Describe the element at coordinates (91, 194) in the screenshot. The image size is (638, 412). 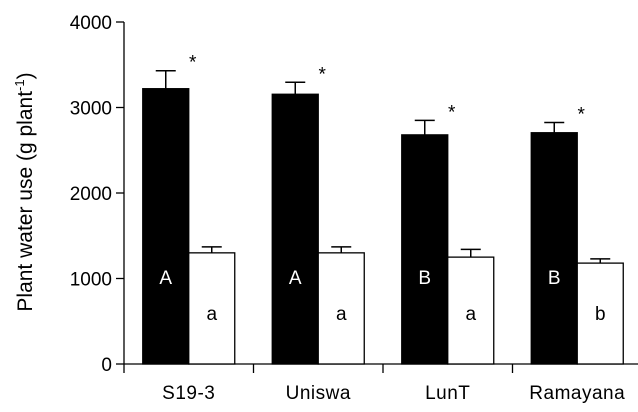
I see `y-tick-label: 2000` at that location.